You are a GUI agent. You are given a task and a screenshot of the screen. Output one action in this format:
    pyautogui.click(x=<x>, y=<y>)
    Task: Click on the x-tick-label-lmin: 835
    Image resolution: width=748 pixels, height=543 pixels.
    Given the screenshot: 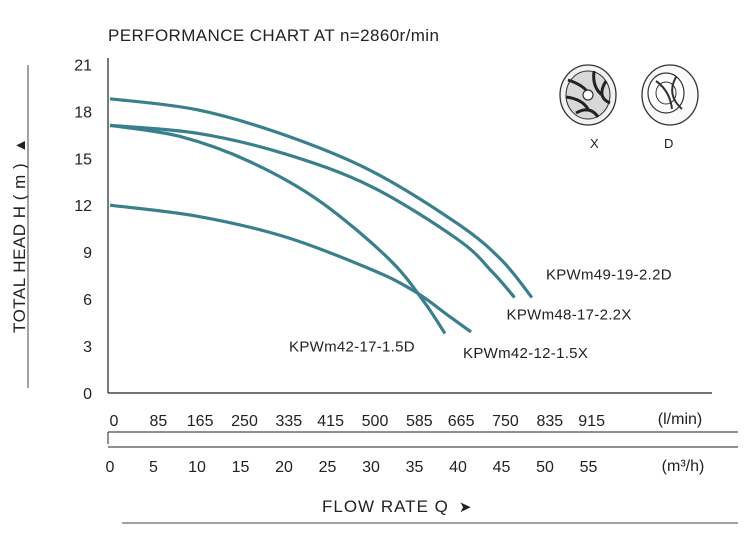 What is the action you would take?
    pyautogui.click(x=550, y=421)
    